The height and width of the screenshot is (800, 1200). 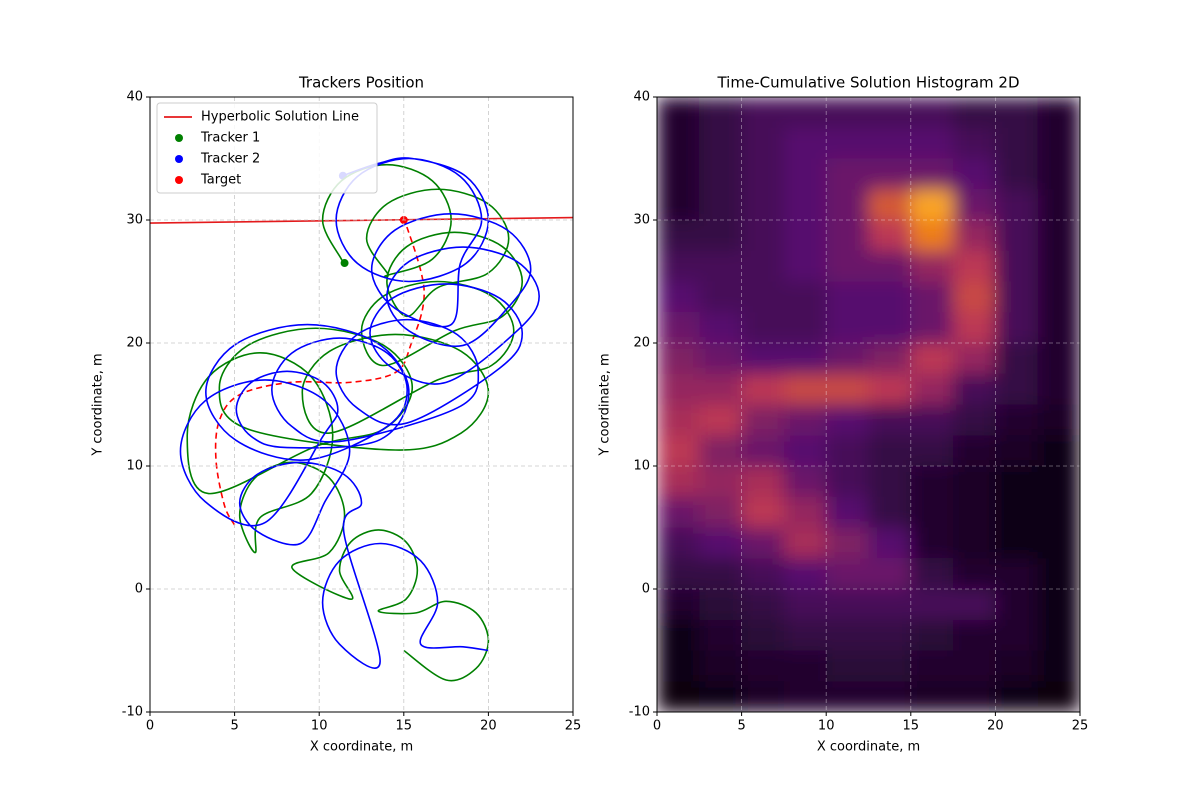 I want to click on trajectory-line, so click(x=319, y=371).